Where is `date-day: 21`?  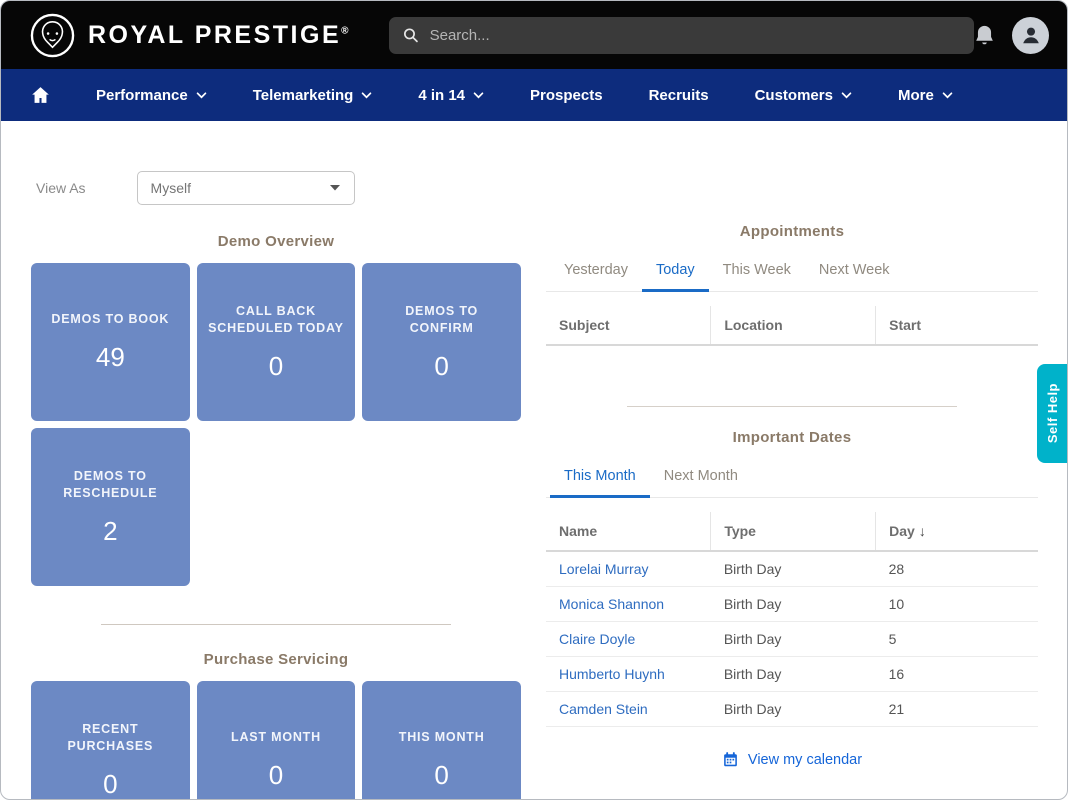
date-day: 21 is located at coordinates (956, 709).